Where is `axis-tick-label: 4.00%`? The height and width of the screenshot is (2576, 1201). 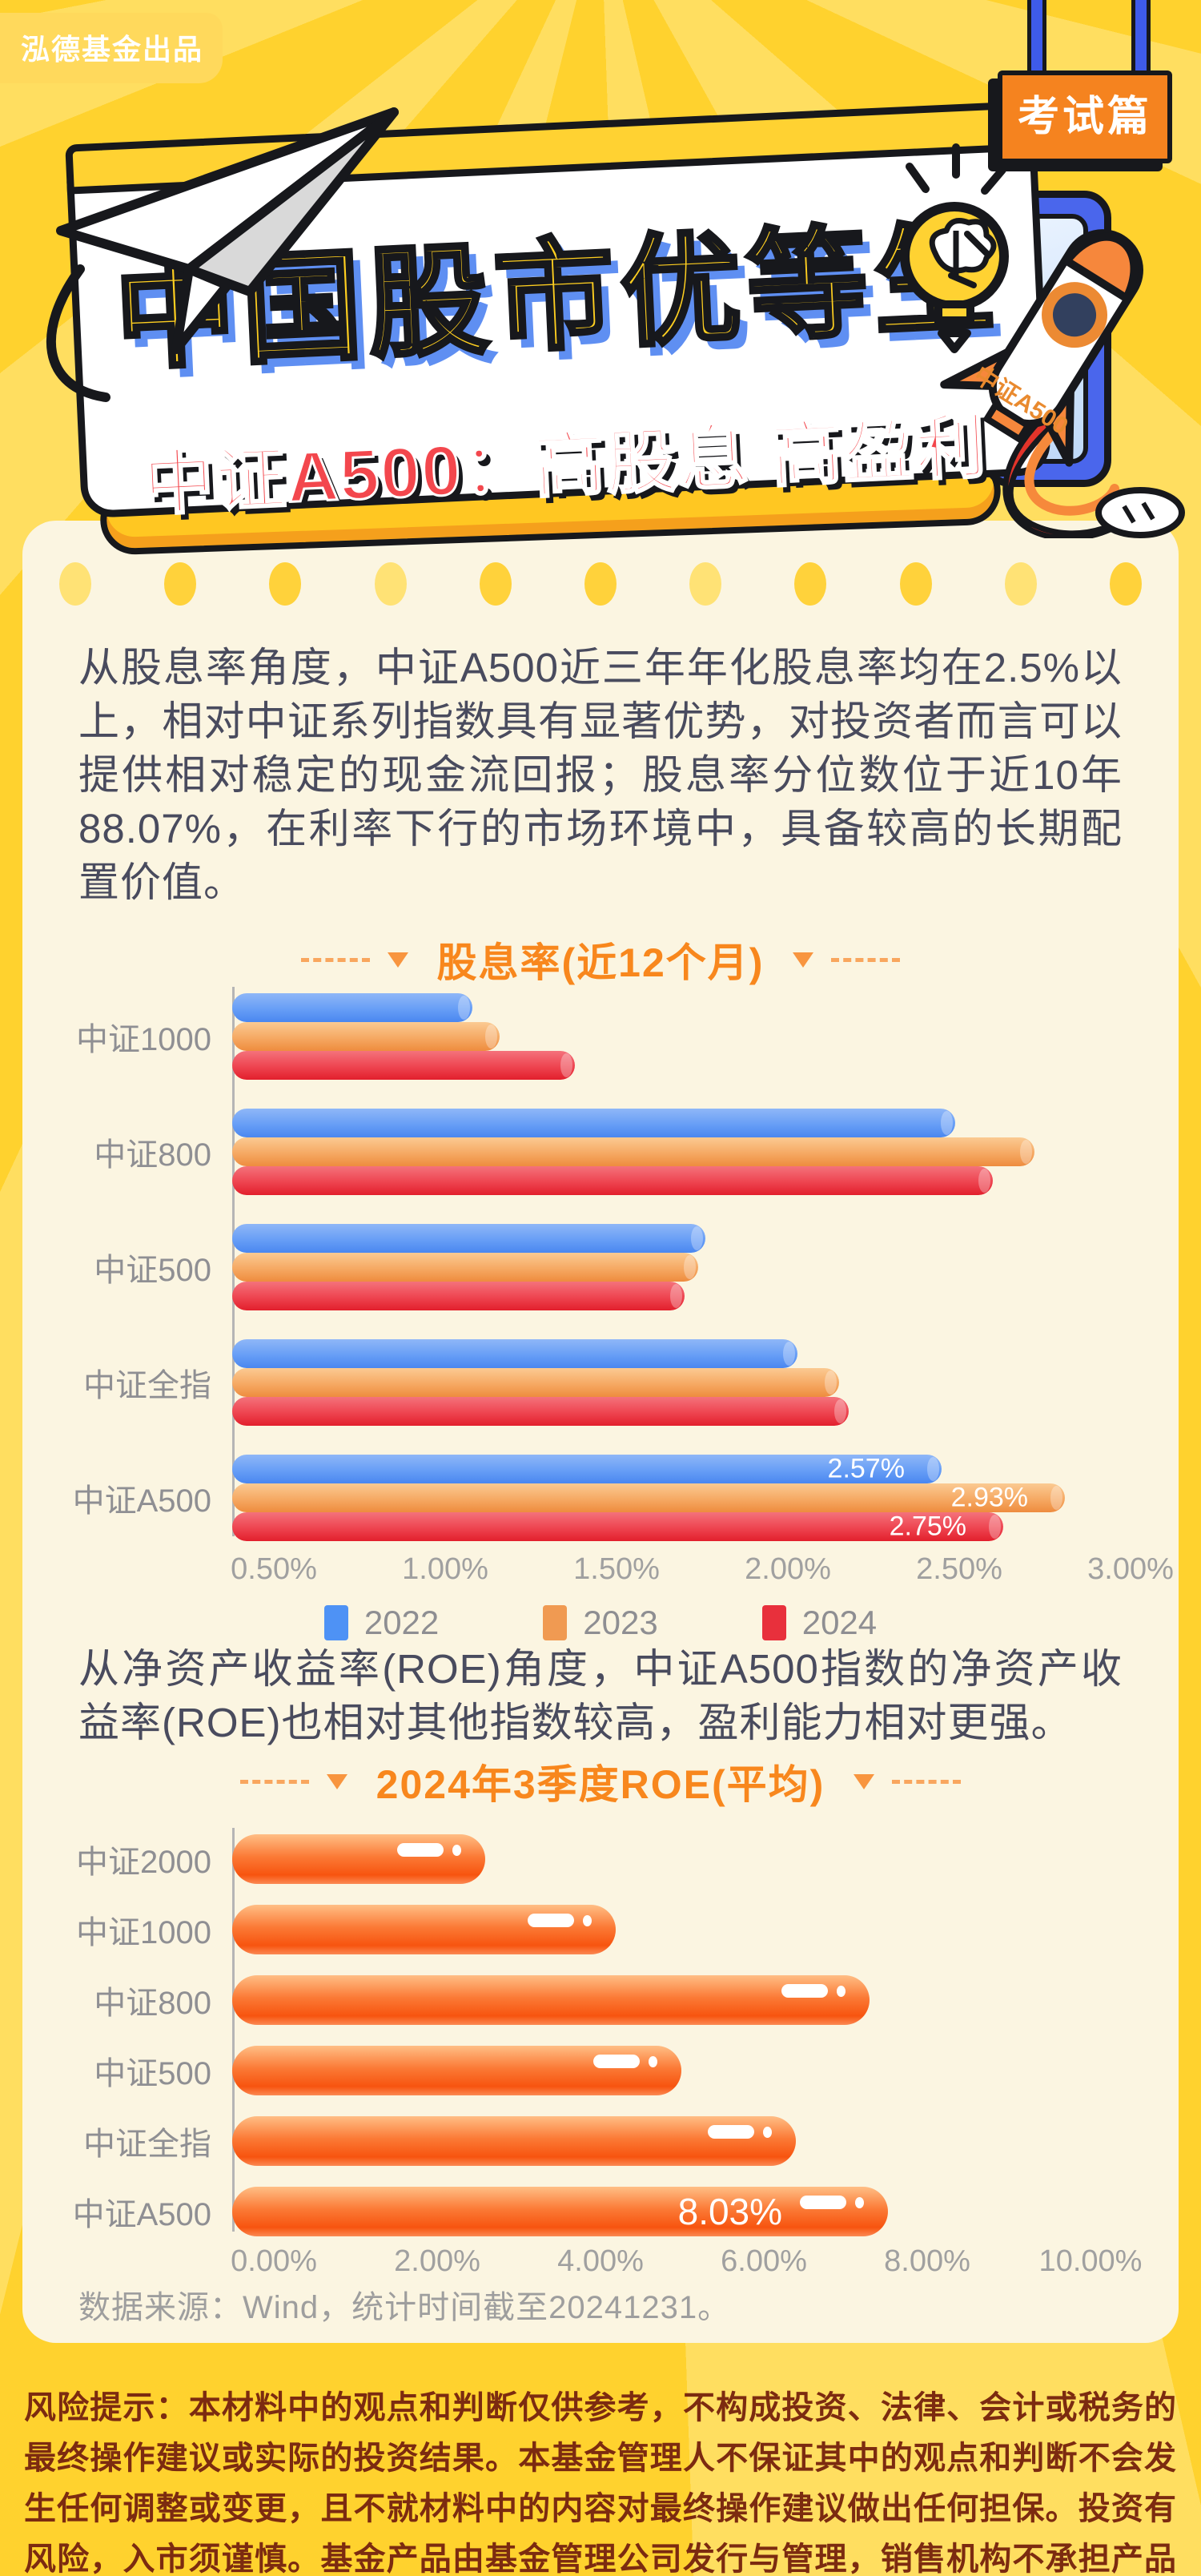 axis-tick-label: 4.00% is located at coordinates (600, 2261).